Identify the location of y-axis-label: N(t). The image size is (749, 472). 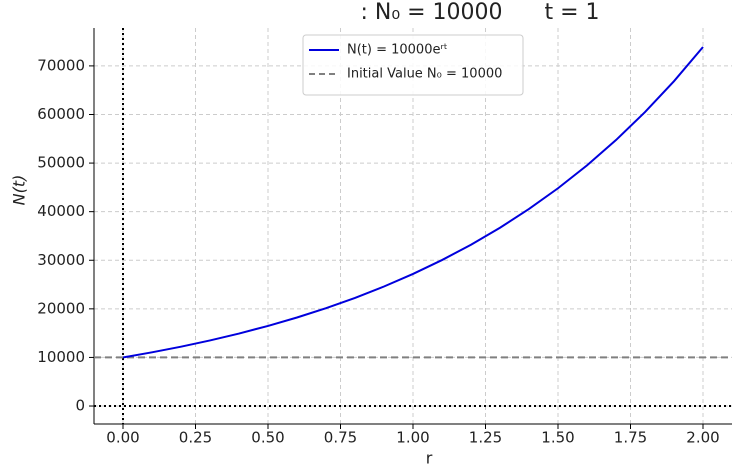
(19, 190).